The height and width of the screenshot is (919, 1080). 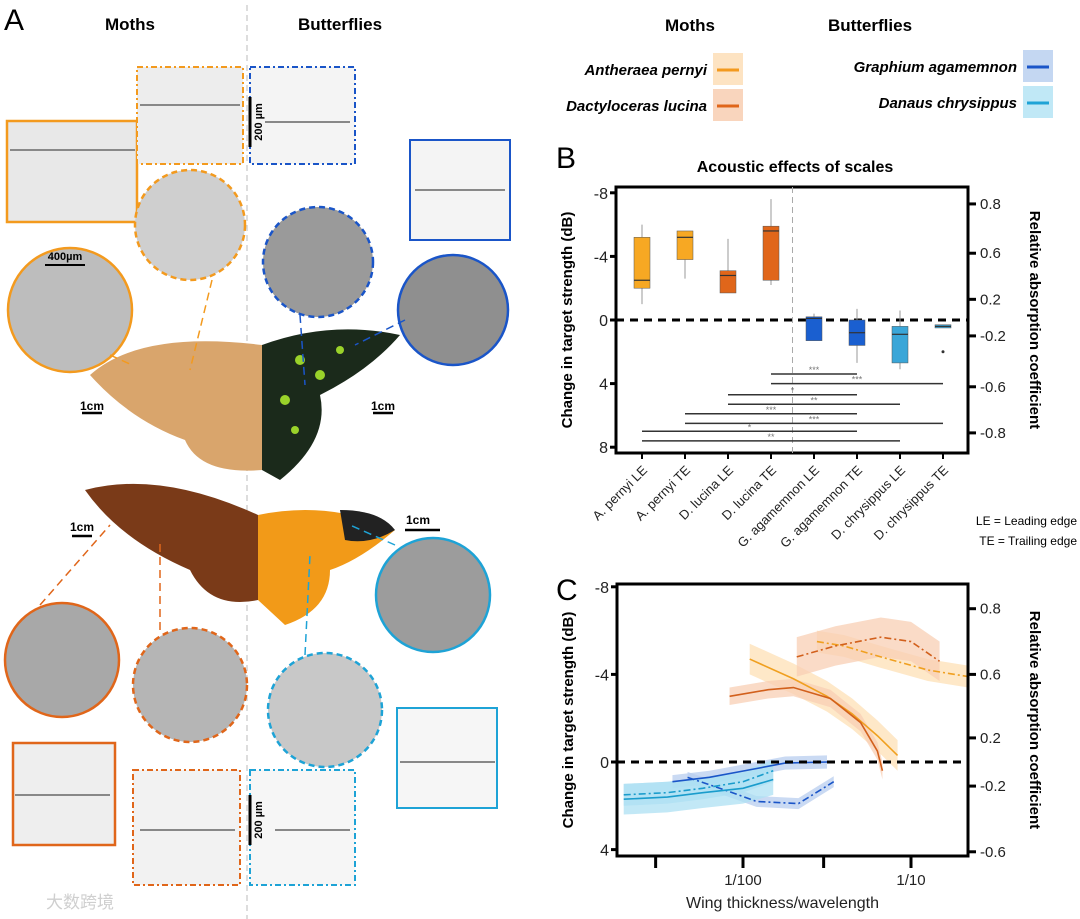 What do you see at coordinates (795, 167) in the screenshot?
I see `chart-title: Acoustic effects of scales` at bounding box center [795, 167].